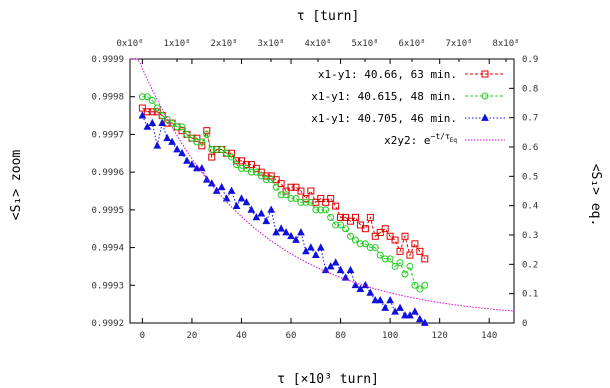 Image resolution: width=610 pixels, height=388 pixels. What do you see at coordinates (317, 44) in the screenshot?
I see `top-tick-label: 4x10⁸` at bounding box center [317, 44].